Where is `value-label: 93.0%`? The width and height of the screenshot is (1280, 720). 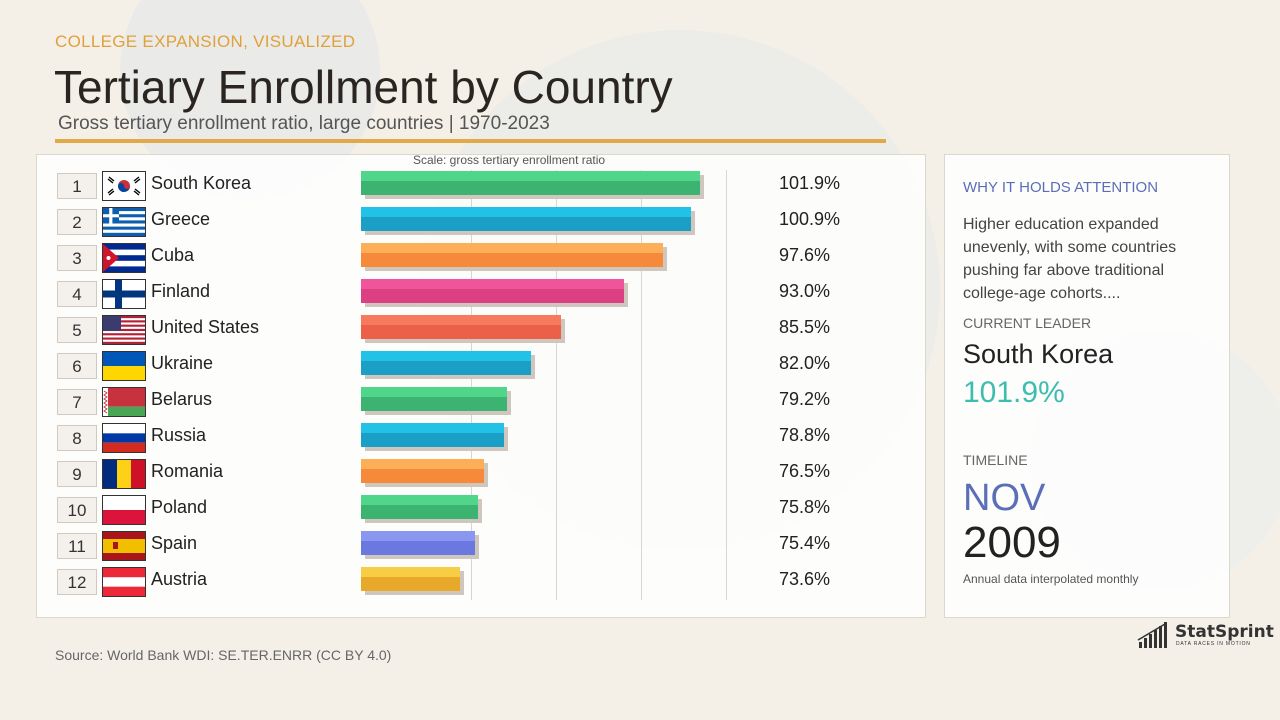 value-label: 93.0% is located at coordinates (805, 291).